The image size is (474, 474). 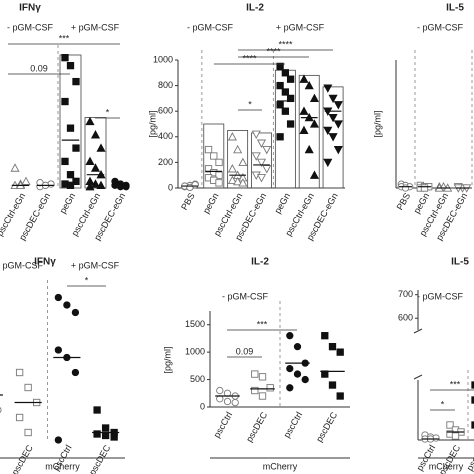 What do you see at coordinates (152, 123) in the screenshot?
I see `y-axis-label: [pg/ml]` at bounding box center [152, 123].